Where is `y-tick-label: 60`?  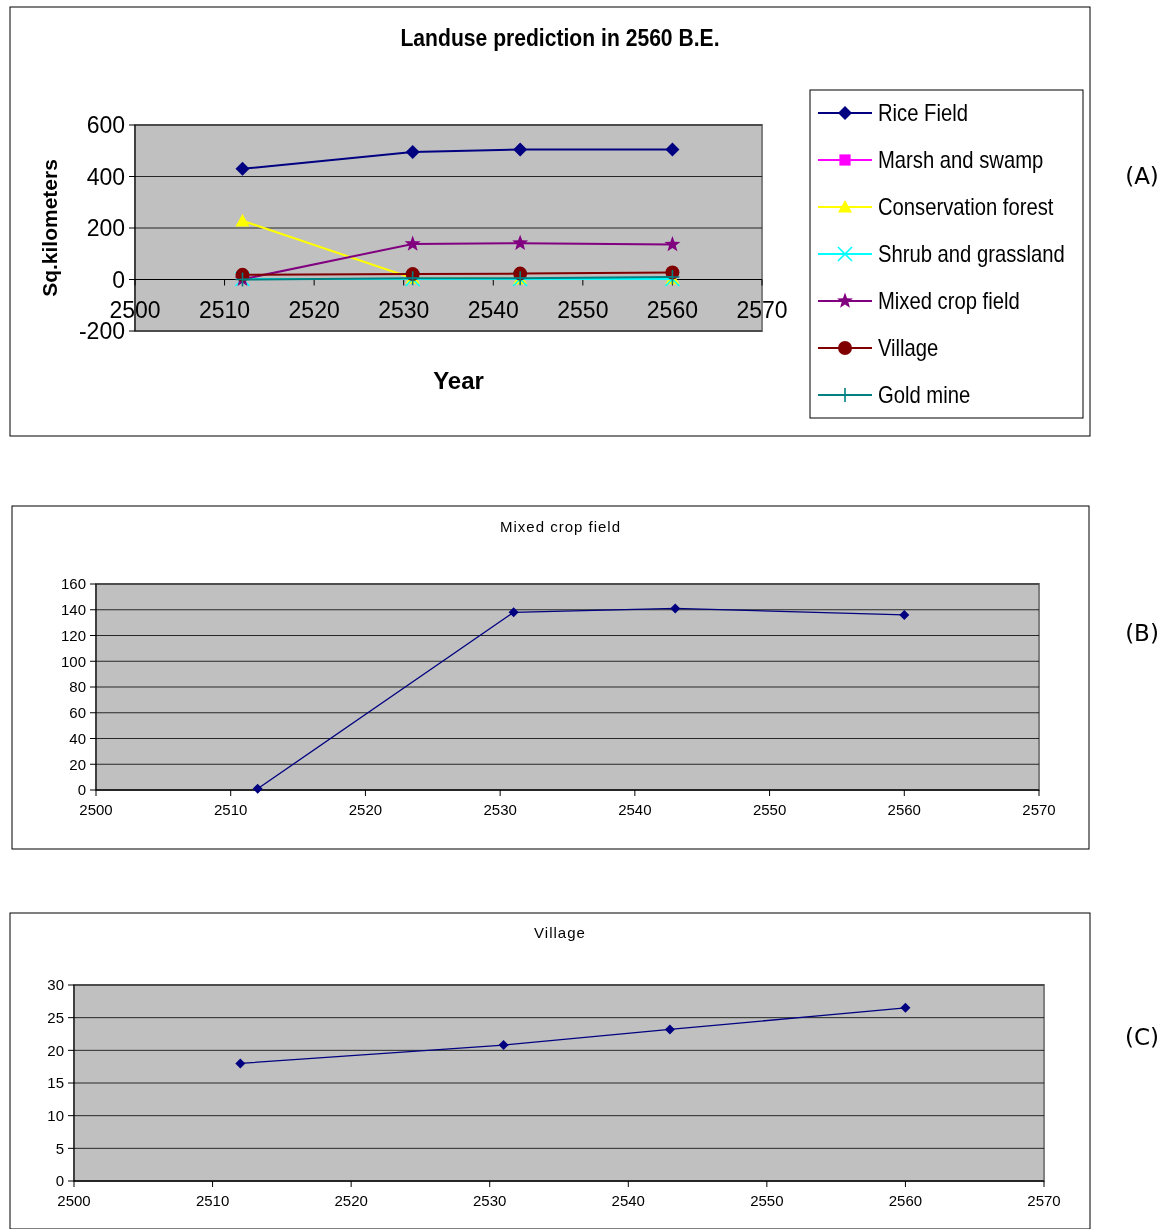
y-tick-label: 60 is located at coordinates (77, 712).